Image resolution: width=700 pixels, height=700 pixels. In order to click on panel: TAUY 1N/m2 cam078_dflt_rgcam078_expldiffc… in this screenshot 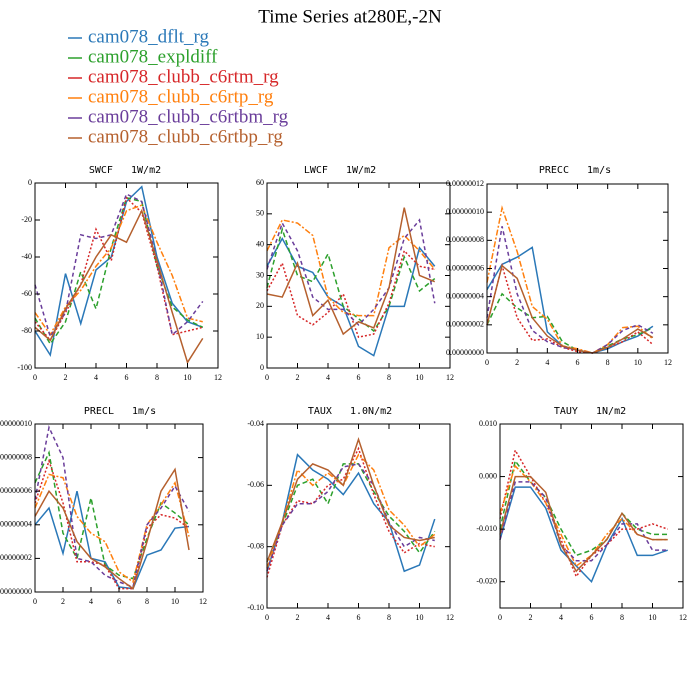, I will do `click(581, 514)`.